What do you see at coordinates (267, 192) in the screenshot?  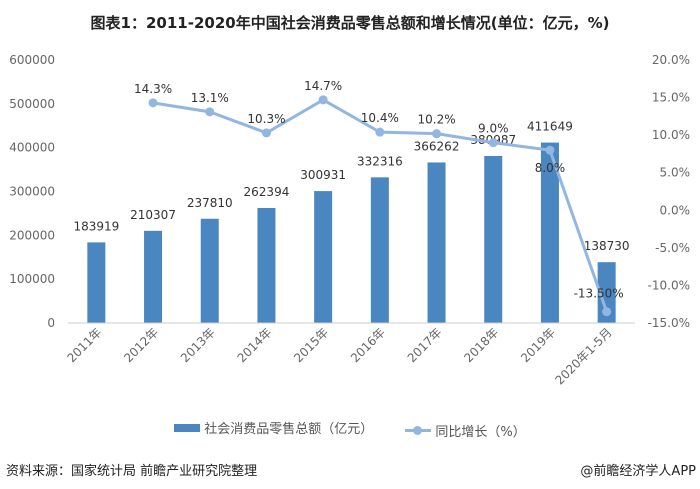 I see `bar-label: 262394` at bounding box center [267, 192].